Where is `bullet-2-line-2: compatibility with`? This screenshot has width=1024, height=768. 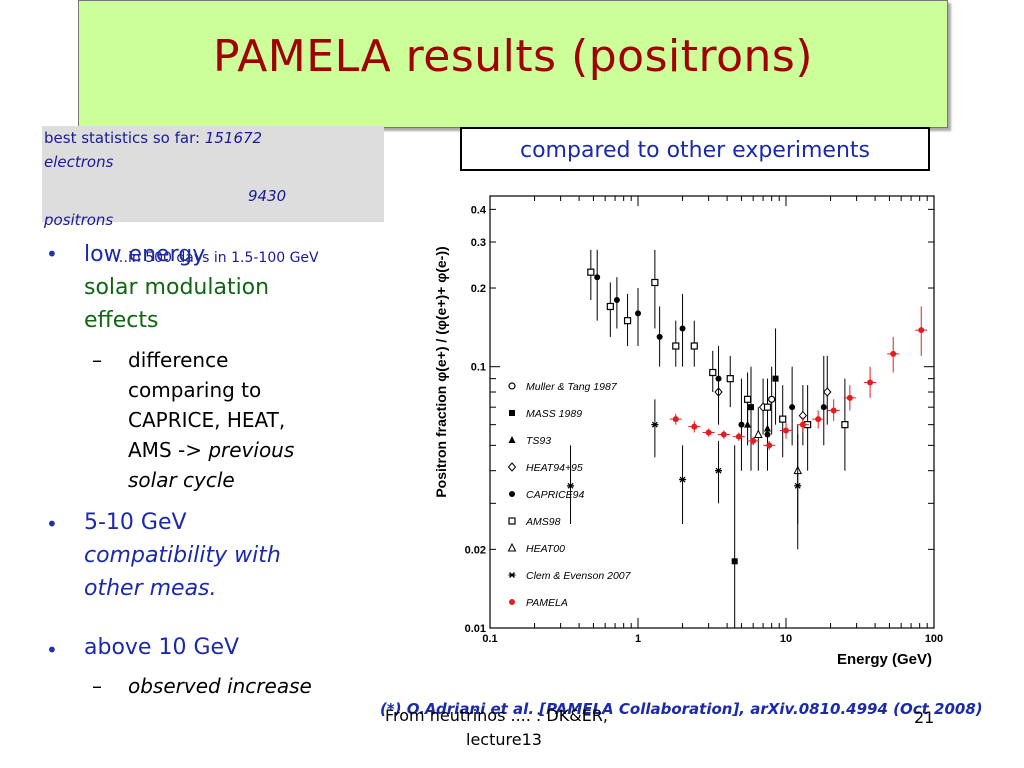 bullet-2-line-2: compatibility with is located at coordinates (182, 555).